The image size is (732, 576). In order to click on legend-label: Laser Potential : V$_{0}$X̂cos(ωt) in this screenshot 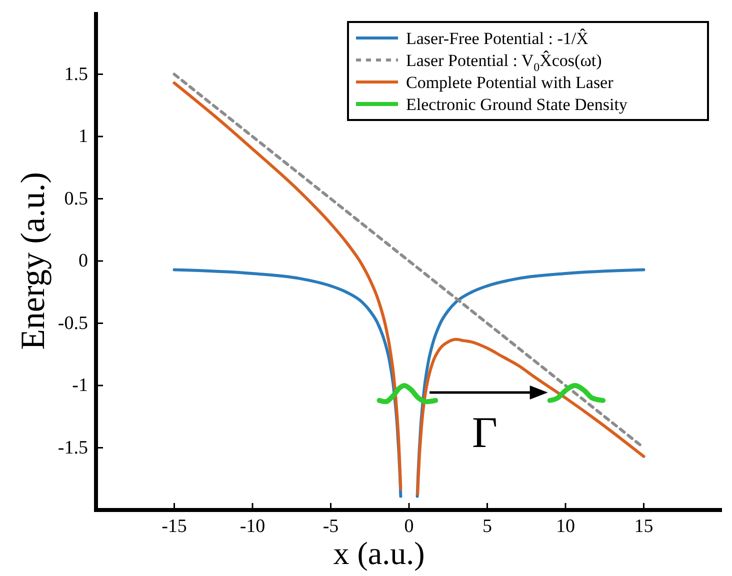, I will do `click(504, 62)`.